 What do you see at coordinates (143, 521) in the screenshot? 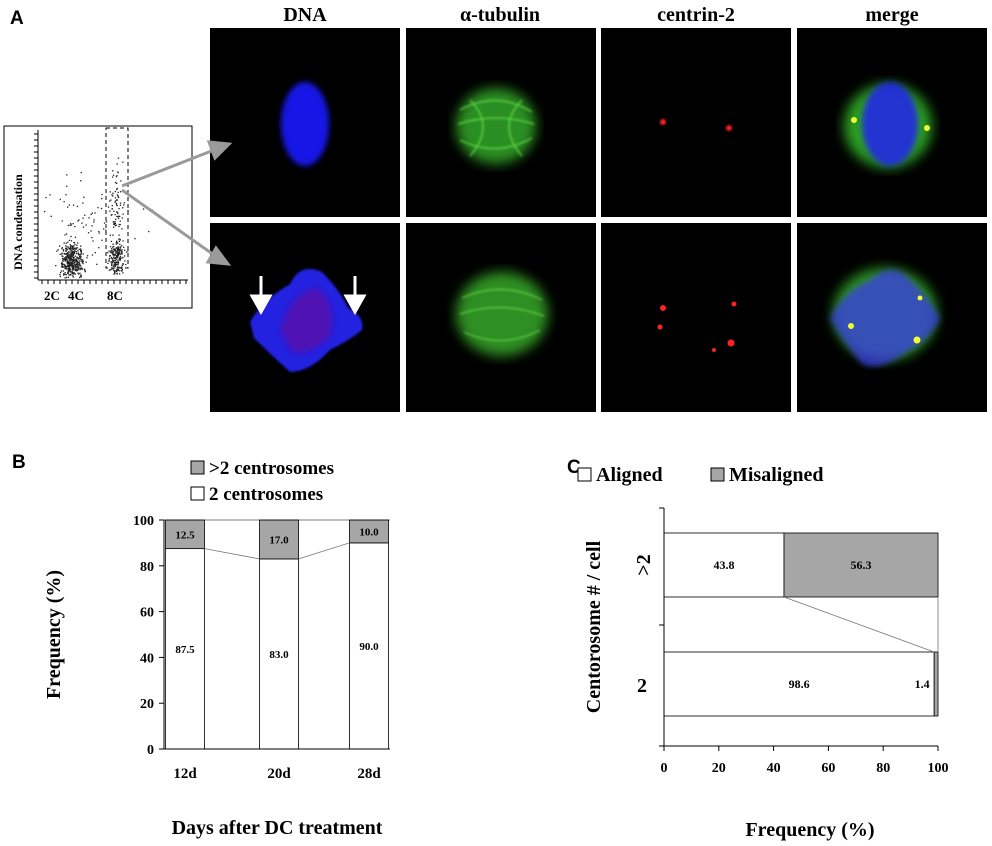
I see `y-tick-label-100: 100` at bounding box center [143, 521].